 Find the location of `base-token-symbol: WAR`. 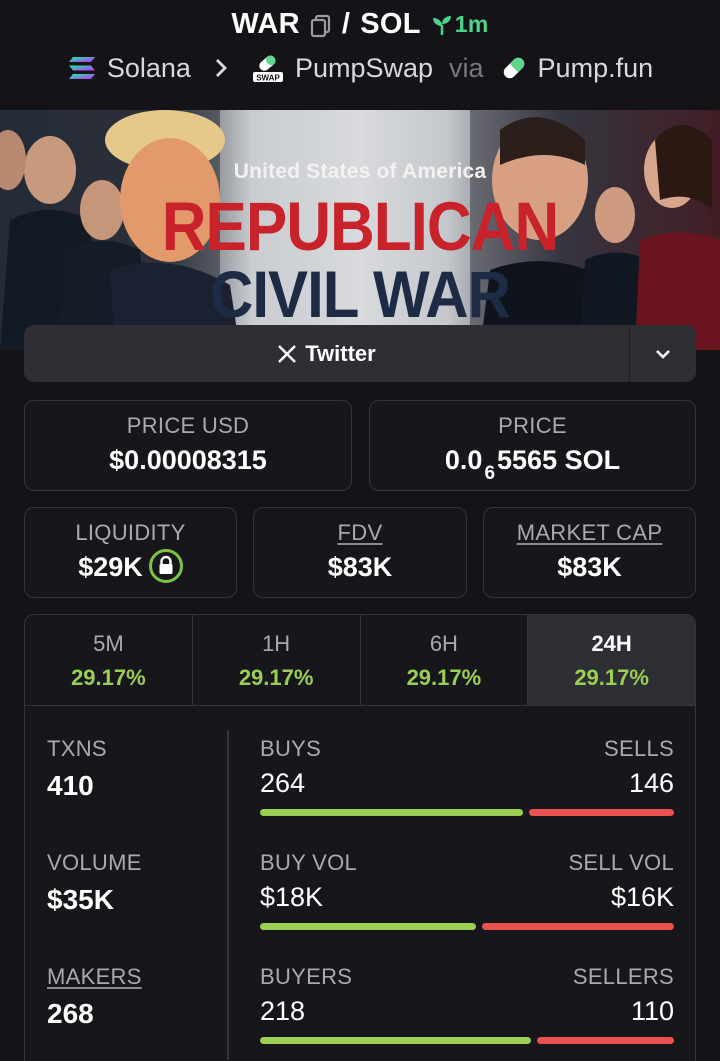

base-token-symbol: WAR is located at coordinates (265, 24).